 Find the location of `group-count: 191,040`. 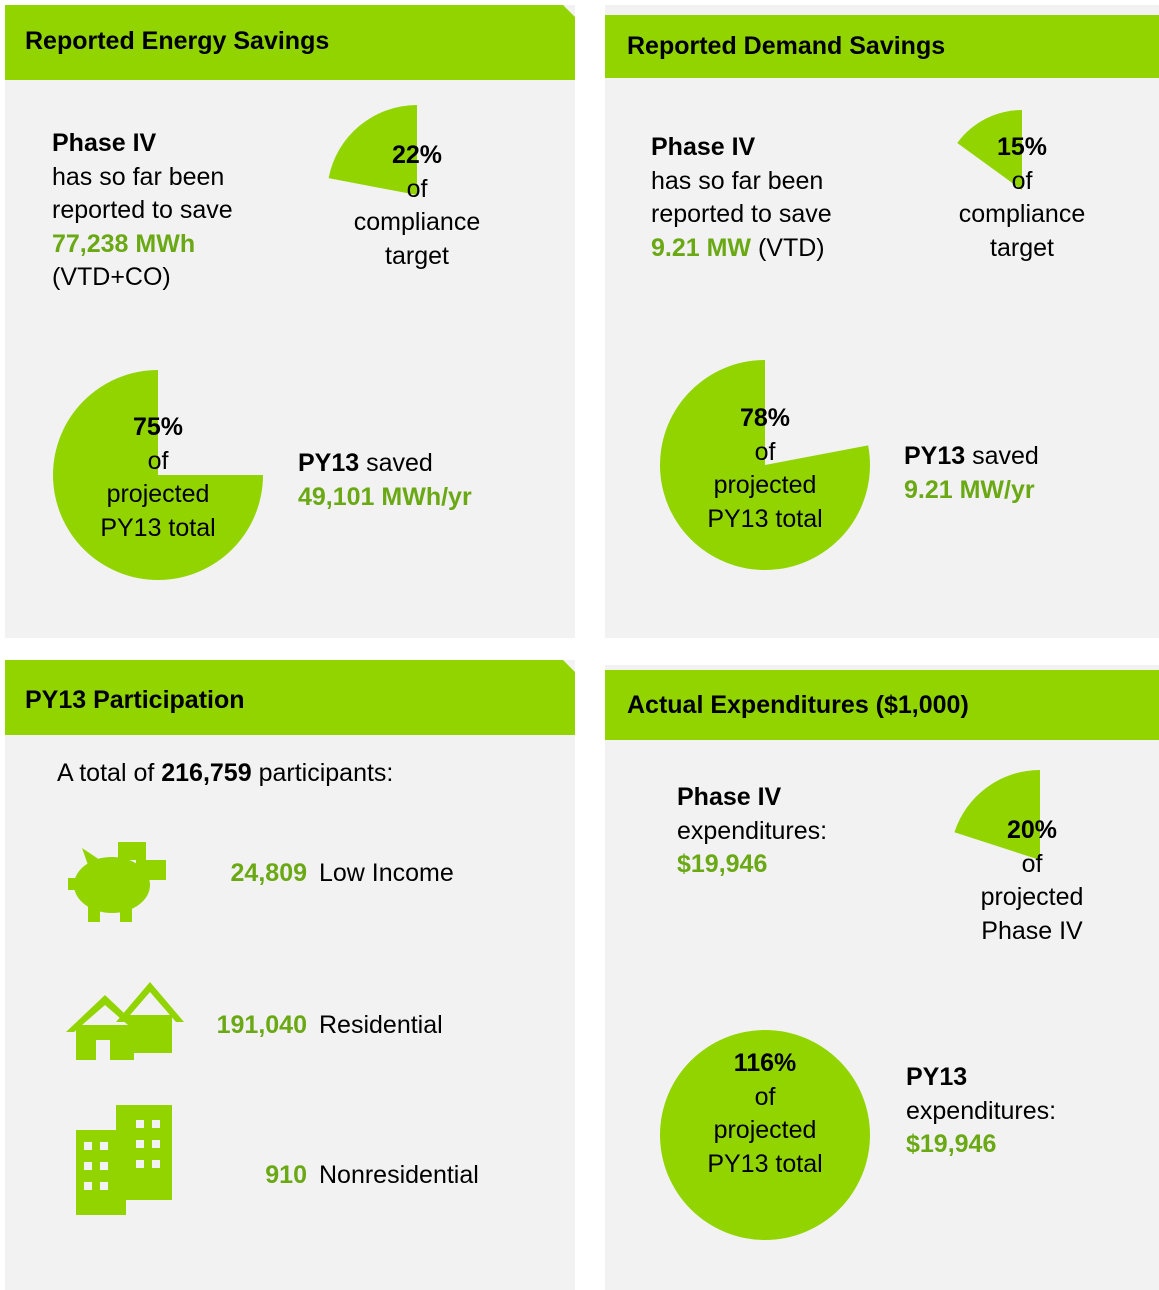

group-count: 191,040 is located at coordinates (262, 1025).